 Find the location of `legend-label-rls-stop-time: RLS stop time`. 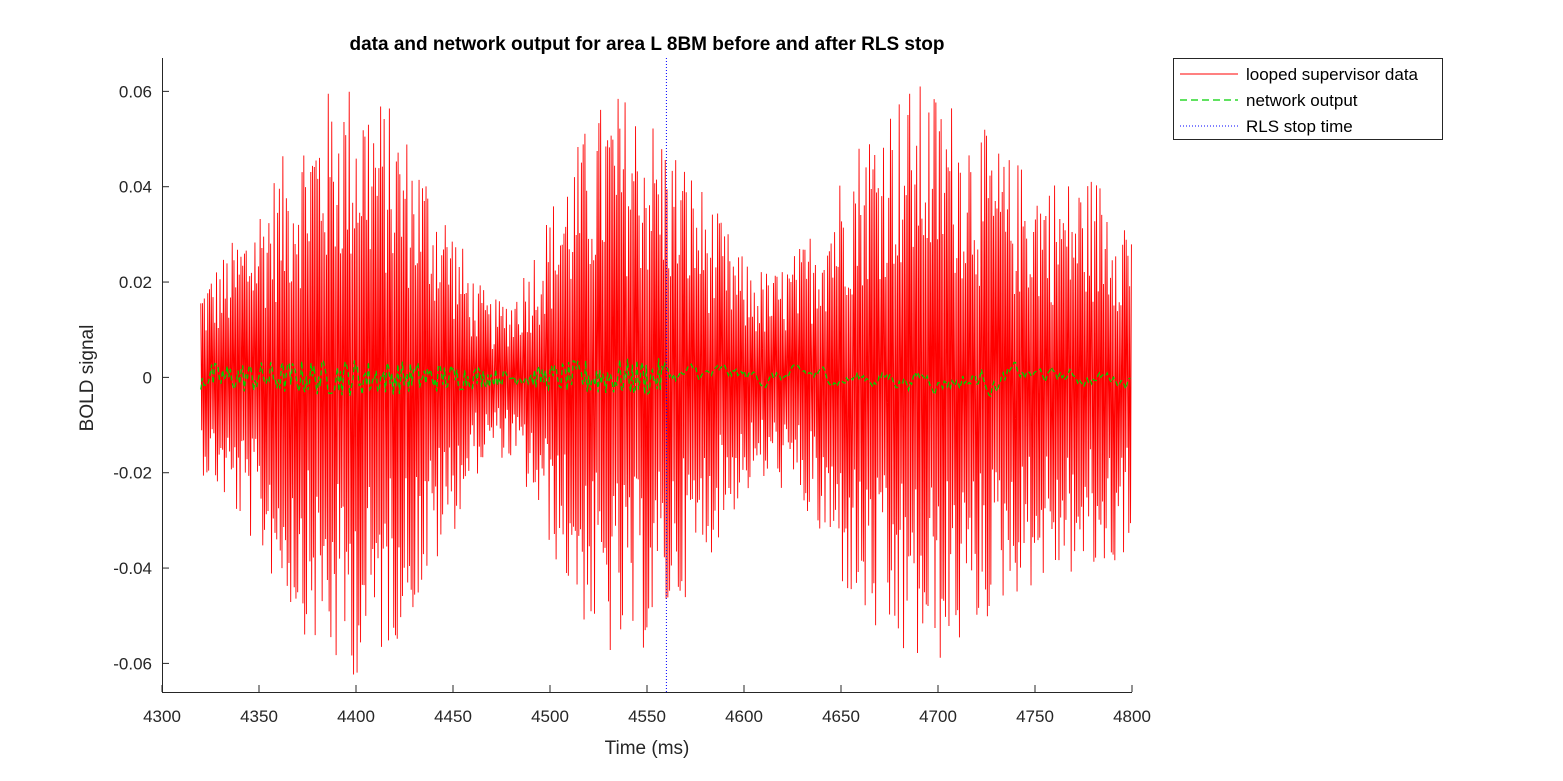

legend-label-rls-stop-time: RLS stop time is located at coordinates (1299, 126).